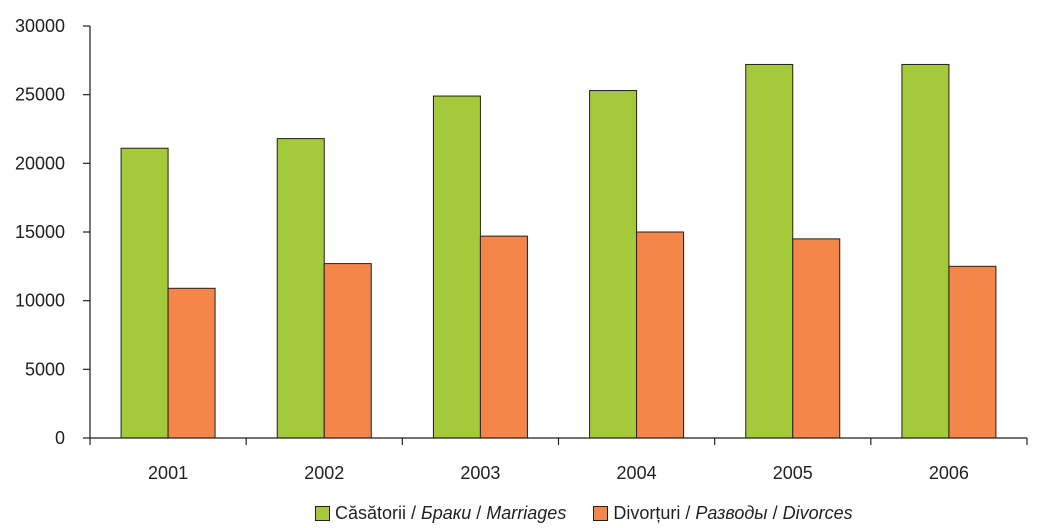 Image resolution: width=1037 pixels, height=528 pixels. Describe the element at coordinates (324, 473) in the screenshot. I see `x-tick-label: 2002` at that location.